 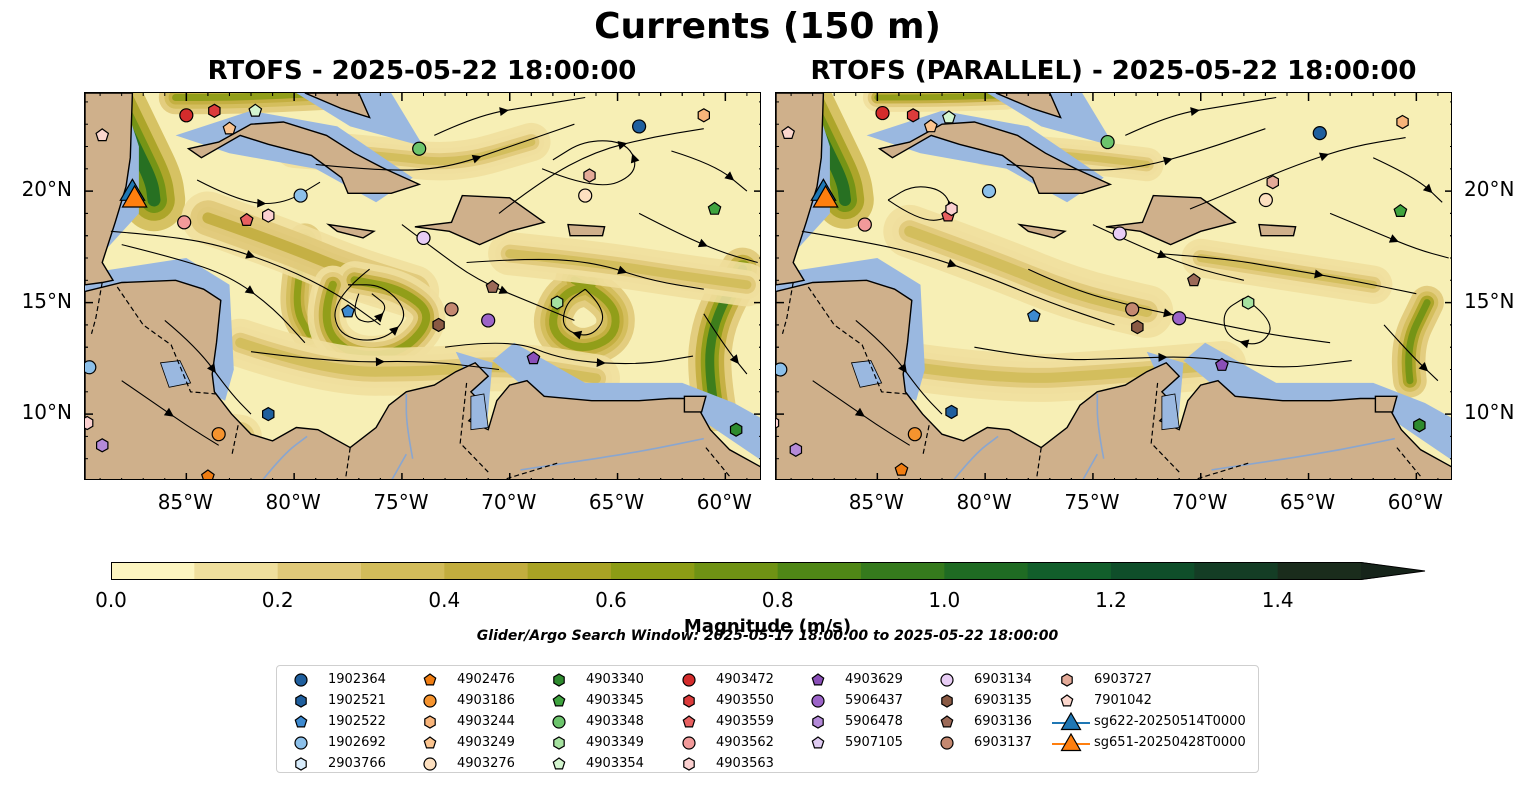 What do you see at coordinates (357, 721) in the screenshot?
I see `legend-label: 1902522` at bounding box center [357, 721].